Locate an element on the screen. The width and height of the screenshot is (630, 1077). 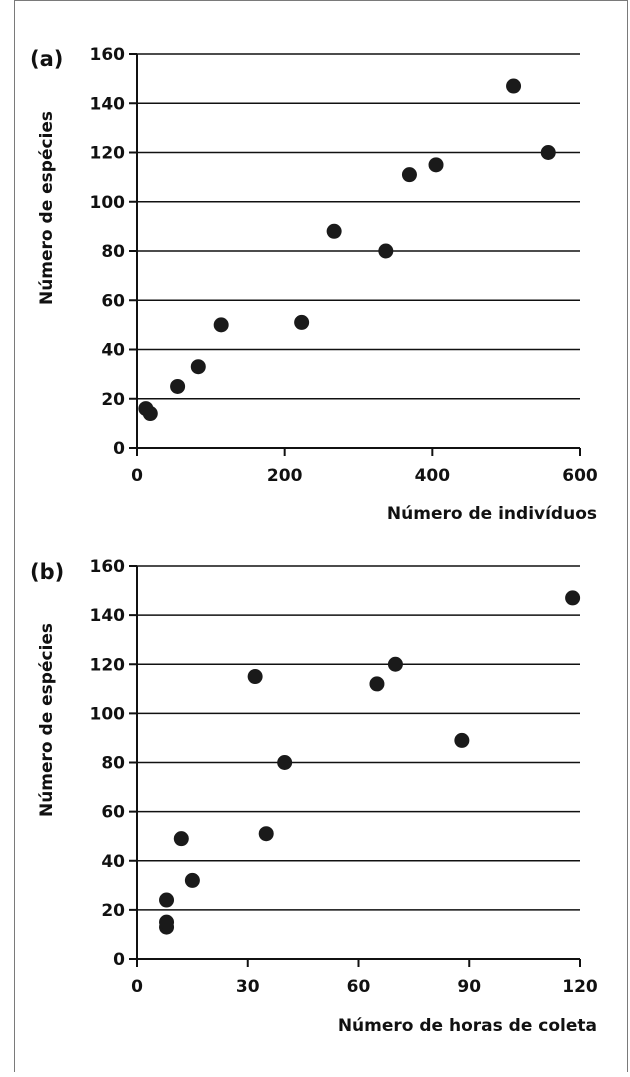
x-tick-label: 600 is located at coordinates (580, 476).